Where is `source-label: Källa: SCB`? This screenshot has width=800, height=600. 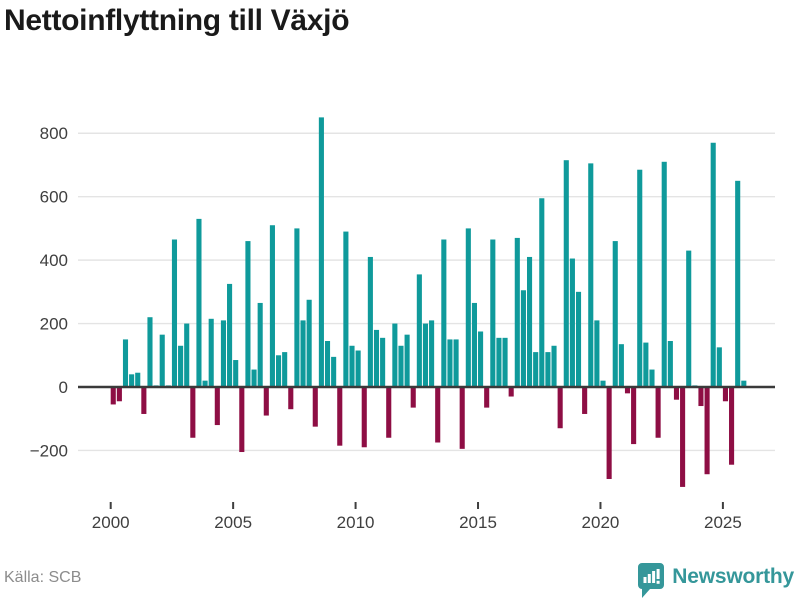
source-label: Källa: SCB is located at coordinates (43, 577).